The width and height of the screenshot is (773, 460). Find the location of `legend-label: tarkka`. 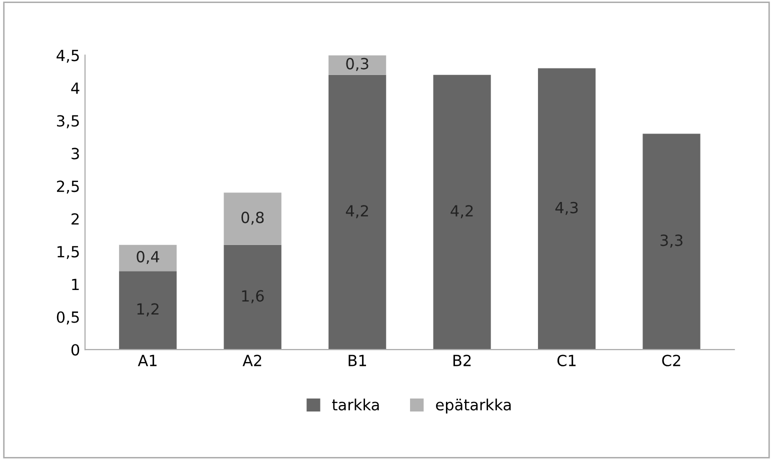

legend-label: tarkka is located at coordinates (355, 404).